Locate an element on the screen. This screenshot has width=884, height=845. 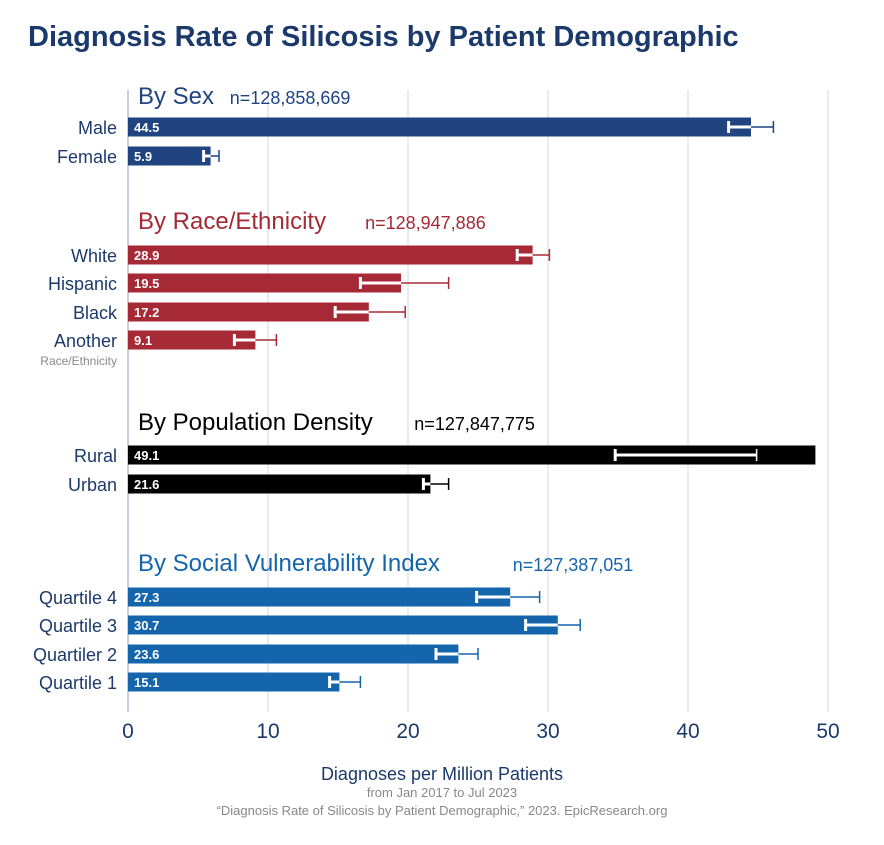
bar-value-label: 19.5 is located at coordinates (146, 283).